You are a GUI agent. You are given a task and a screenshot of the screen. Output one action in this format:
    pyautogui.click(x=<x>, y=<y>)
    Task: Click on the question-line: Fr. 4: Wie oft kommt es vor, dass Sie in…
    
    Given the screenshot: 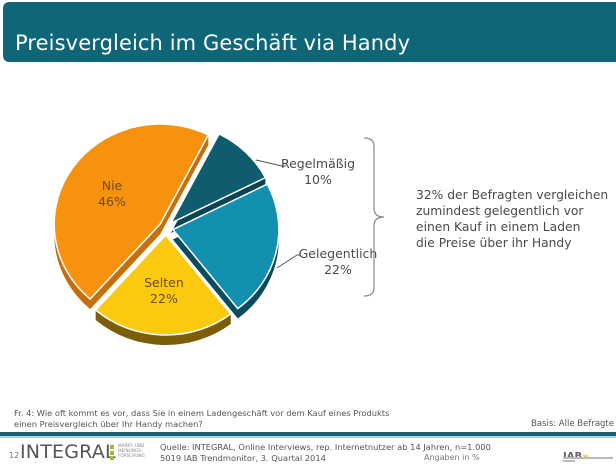 What is the action you would take?
    pyautogui.click(x=202, y=413)
    